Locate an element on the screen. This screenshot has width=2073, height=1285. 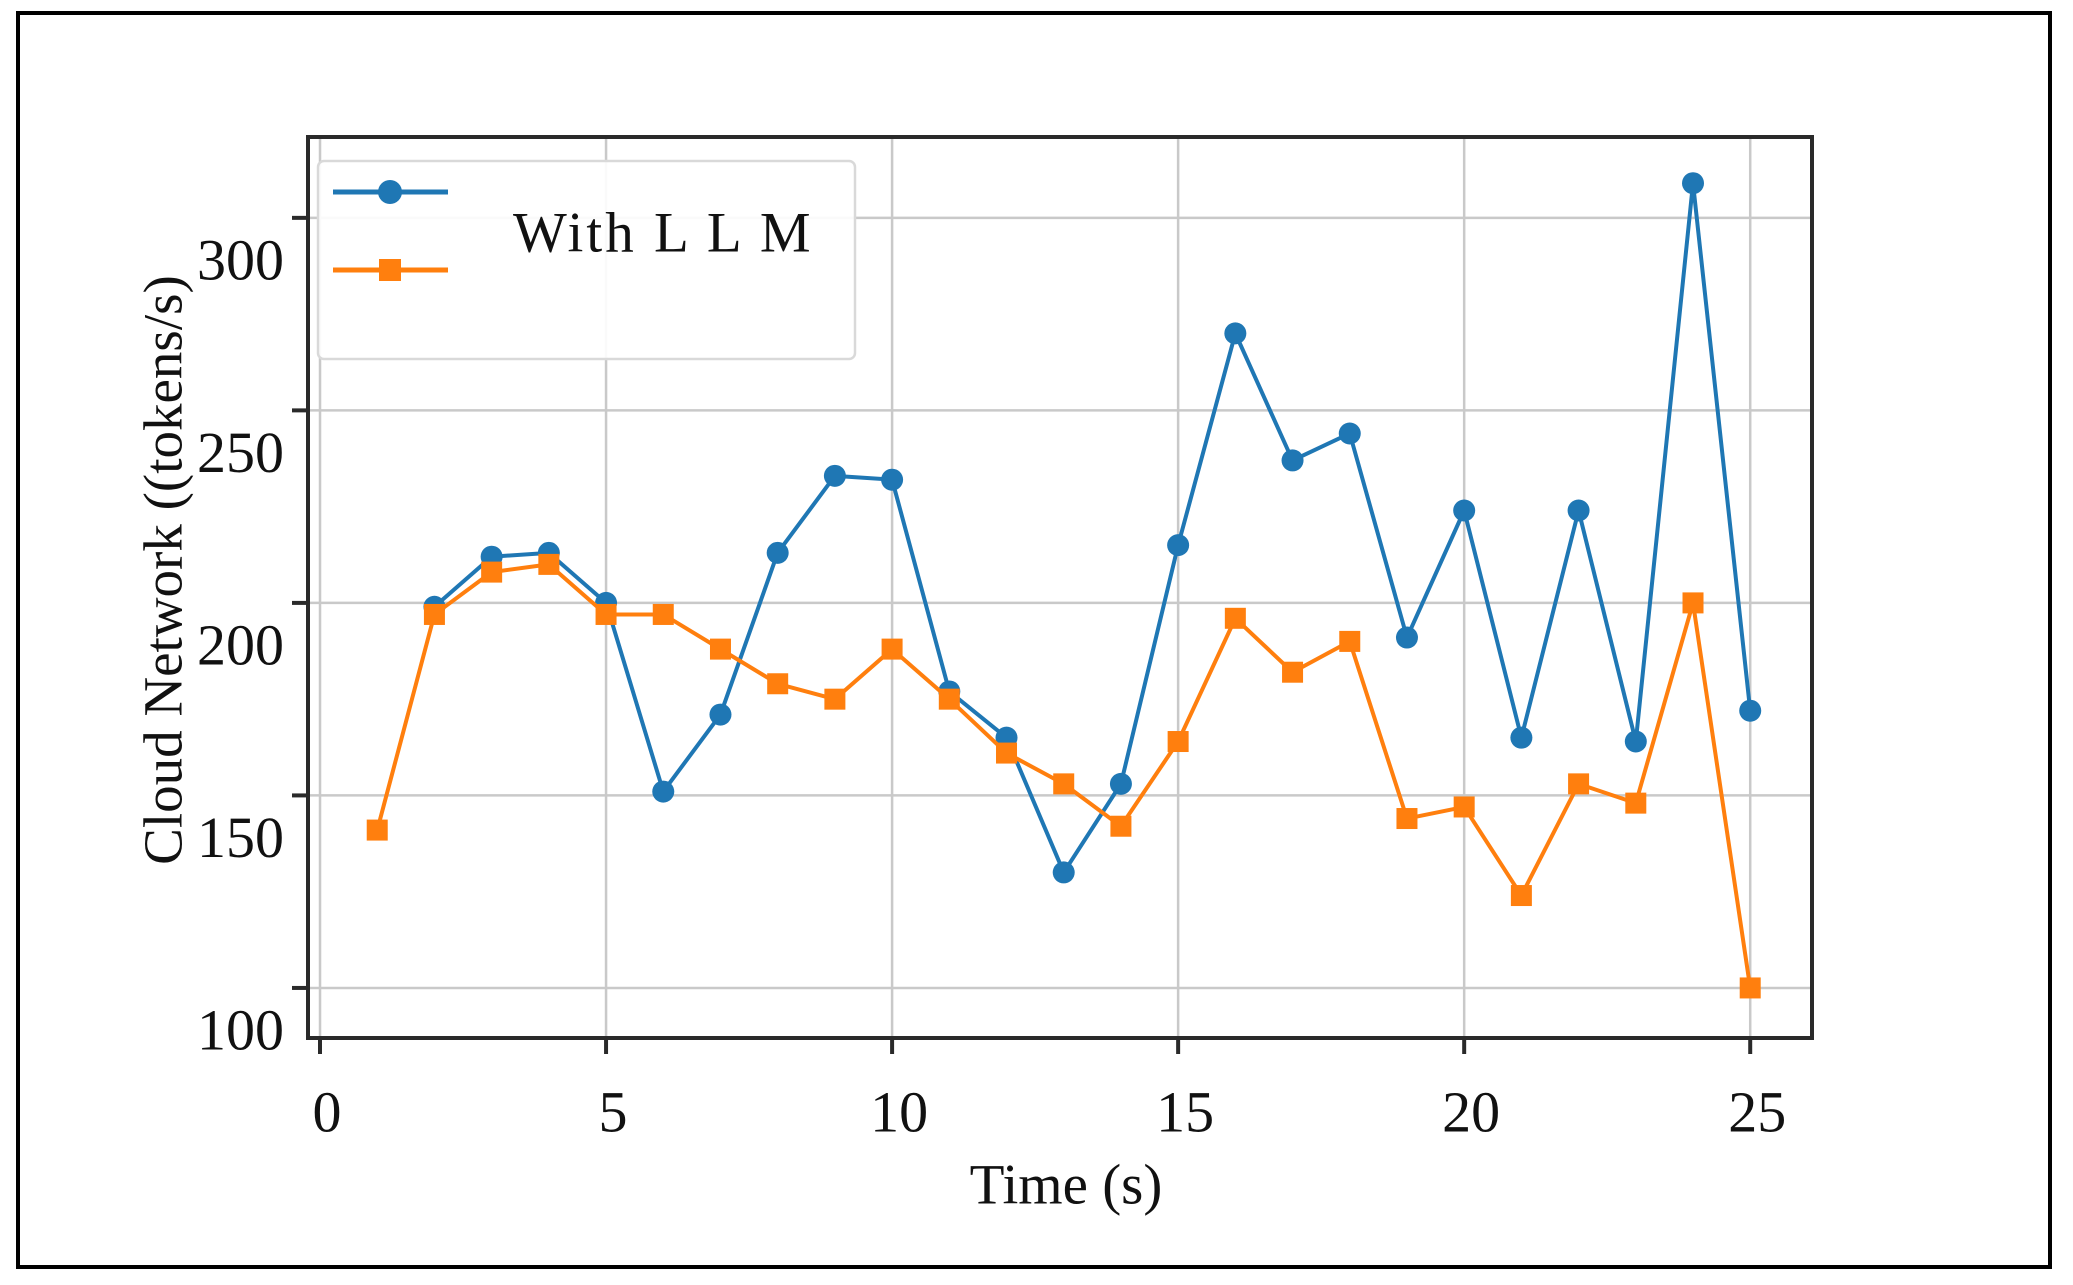
legend-box is located at coordinates (586, 260).